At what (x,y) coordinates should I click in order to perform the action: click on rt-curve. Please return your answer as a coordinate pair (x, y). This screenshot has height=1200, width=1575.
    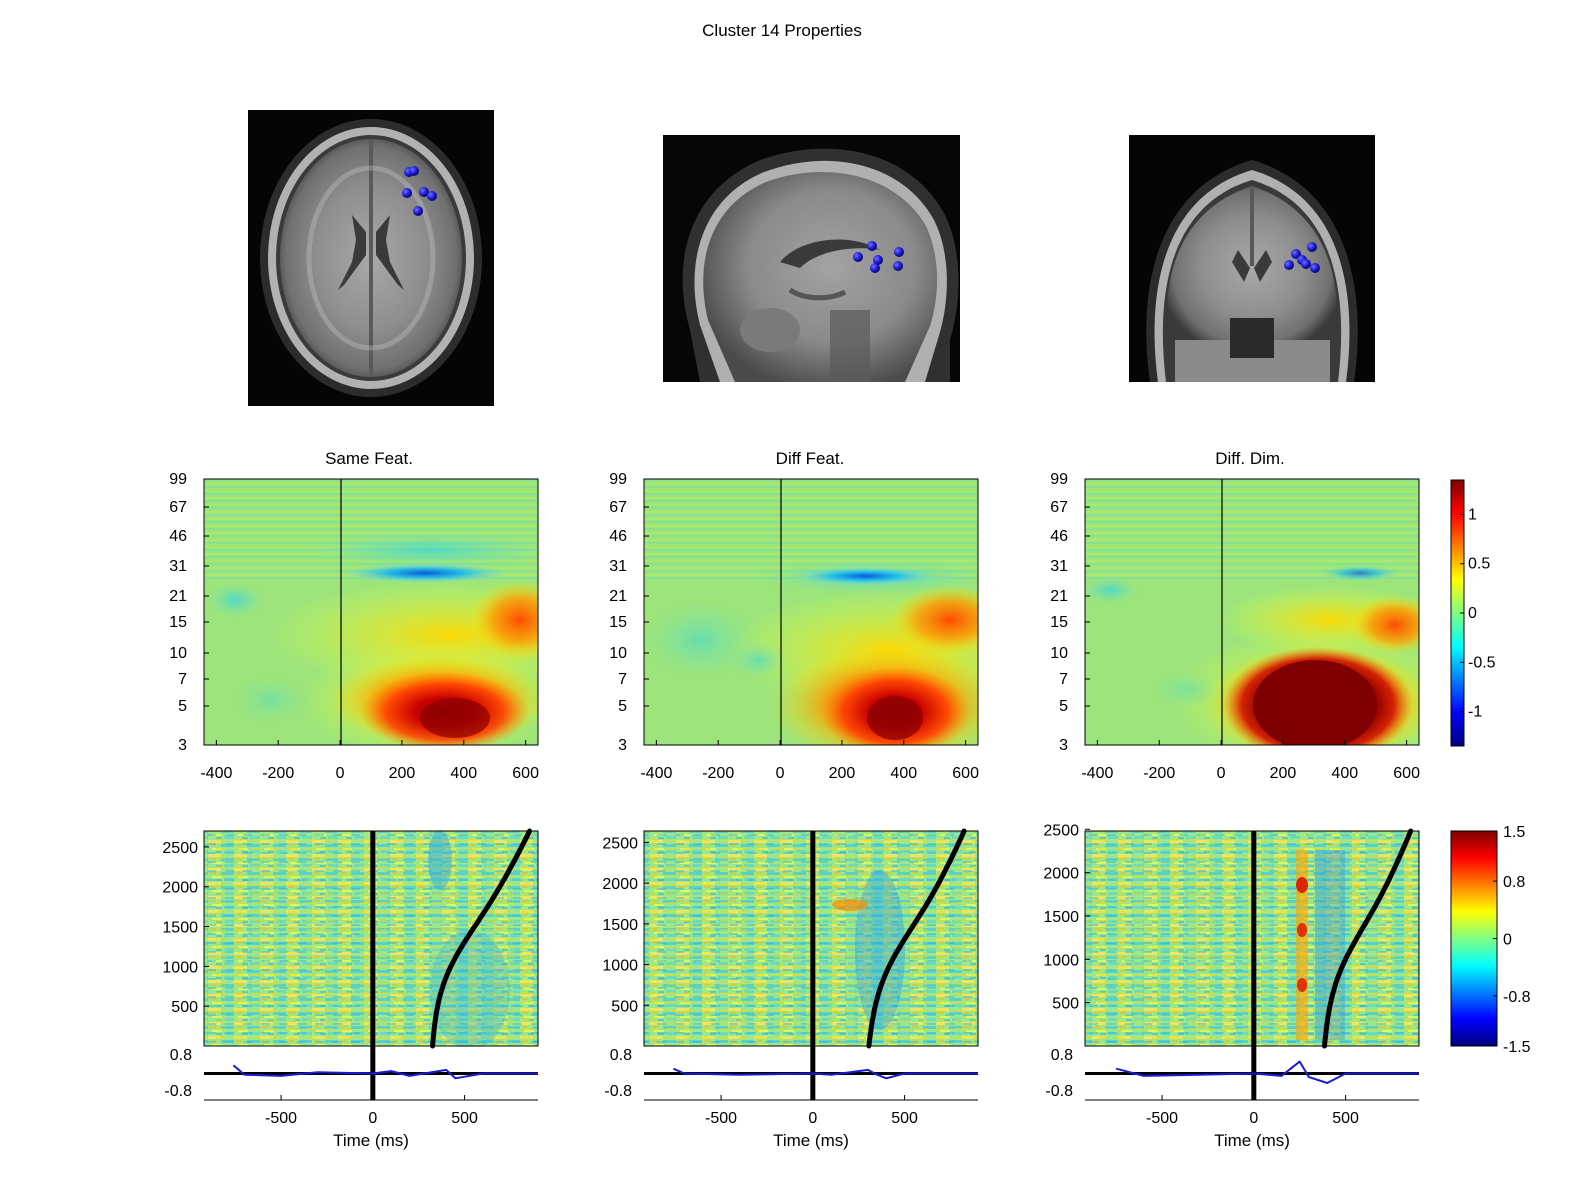
    Looking at the image, I should click on (1368, 938).